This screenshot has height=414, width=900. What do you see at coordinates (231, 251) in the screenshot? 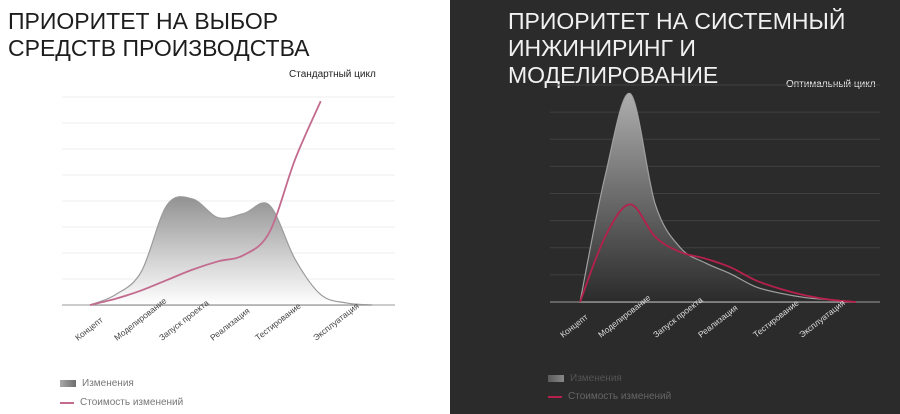
I see `series-area-changes` at bounding box center [231, 251].